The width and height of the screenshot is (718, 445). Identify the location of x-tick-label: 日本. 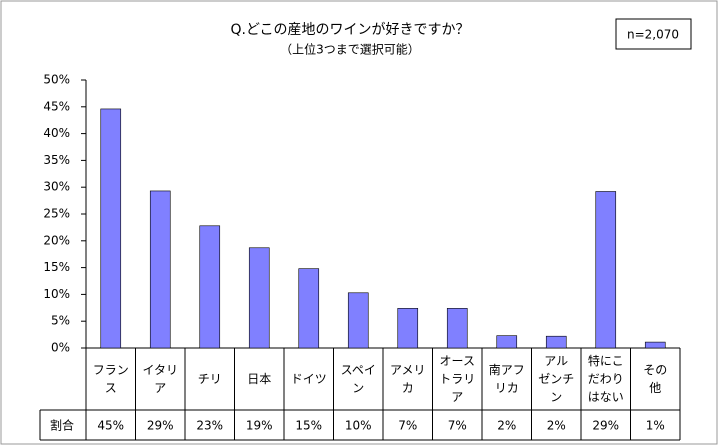
(259, 379).